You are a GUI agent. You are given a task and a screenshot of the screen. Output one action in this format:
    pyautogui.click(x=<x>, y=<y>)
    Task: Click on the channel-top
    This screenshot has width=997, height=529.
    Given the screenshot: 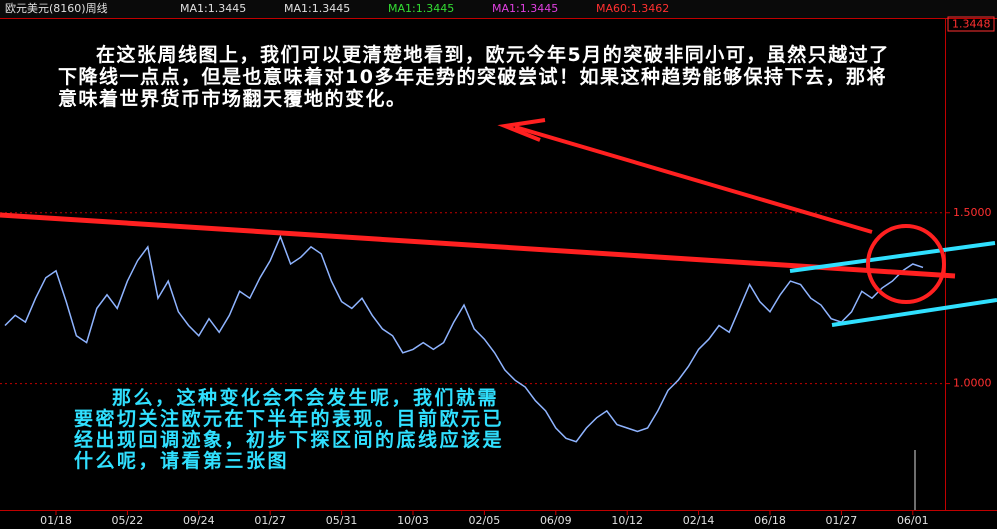 What is the action you would take?
    pyautogui.click(x=892, y=257)
    